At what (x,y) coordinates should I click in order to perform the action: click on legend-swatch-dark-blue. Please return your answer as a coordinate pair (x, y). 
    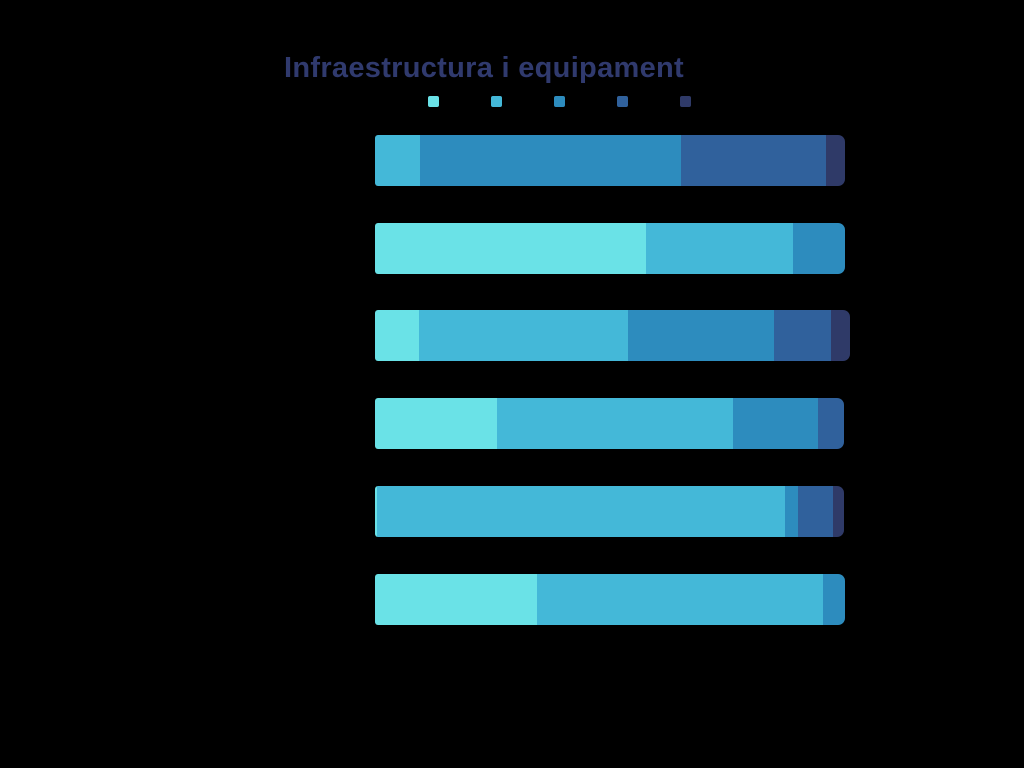
    Looking at the image, I should click on (622, 101).